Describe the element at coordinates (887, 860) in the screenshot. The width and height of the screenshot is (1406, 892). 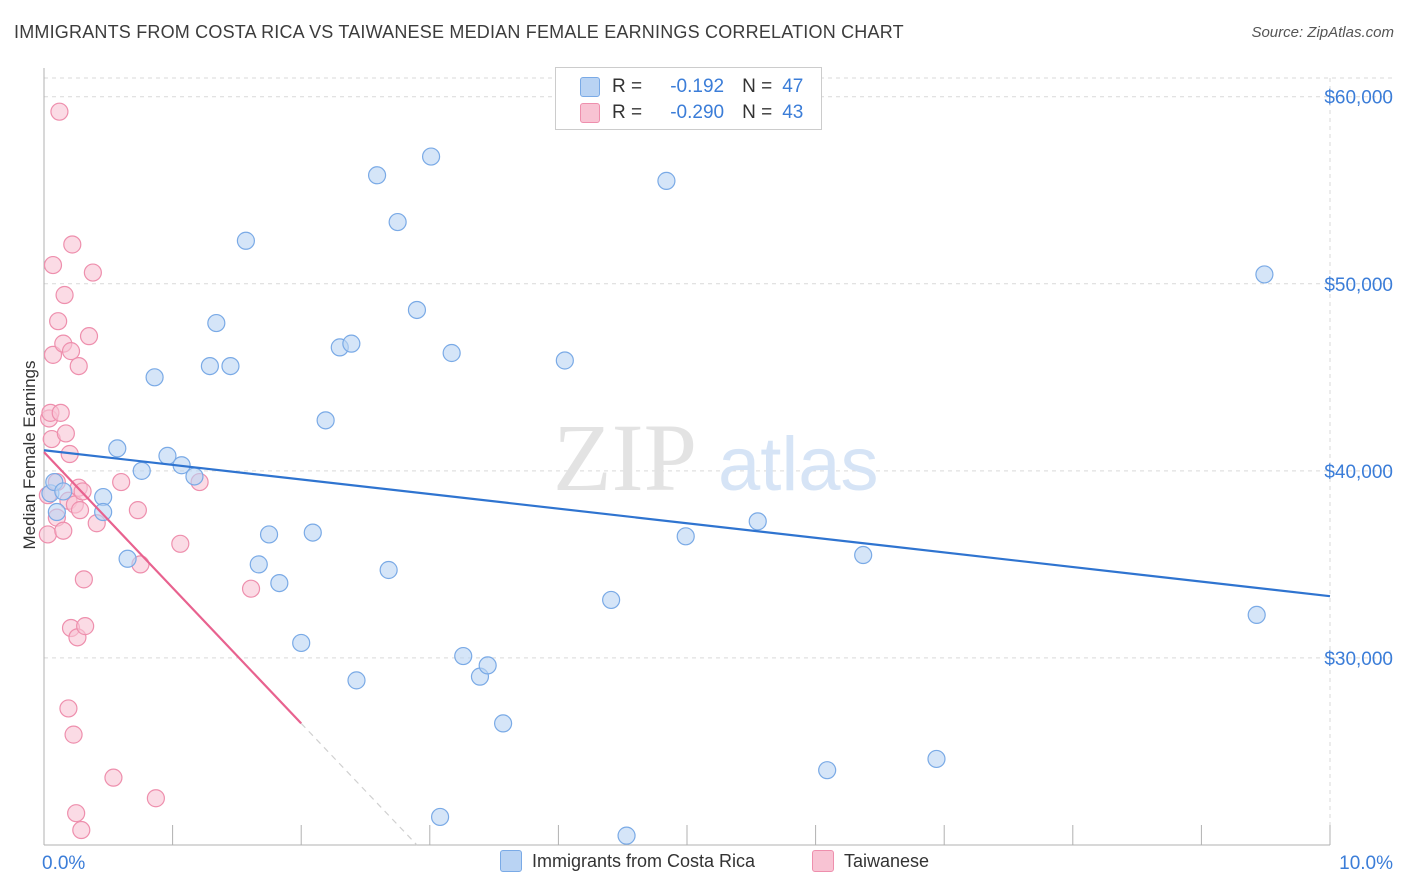
I see `legend-label: Taiwanese` at that location.